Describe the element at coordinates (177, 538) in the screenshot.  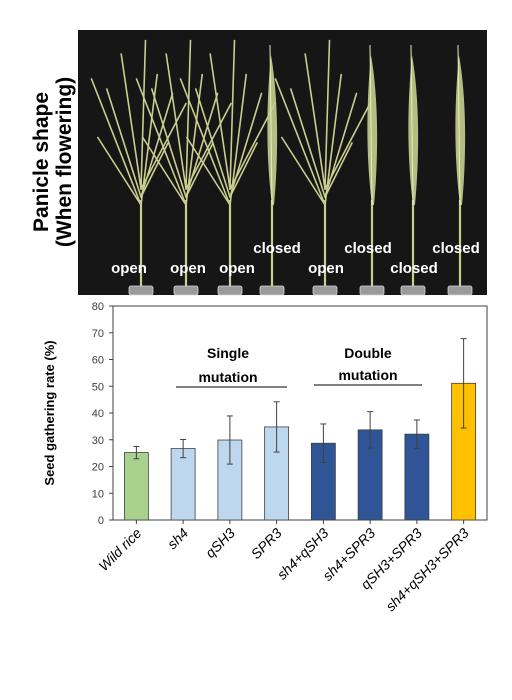
I see `x-tick-label: sh4` at that location.